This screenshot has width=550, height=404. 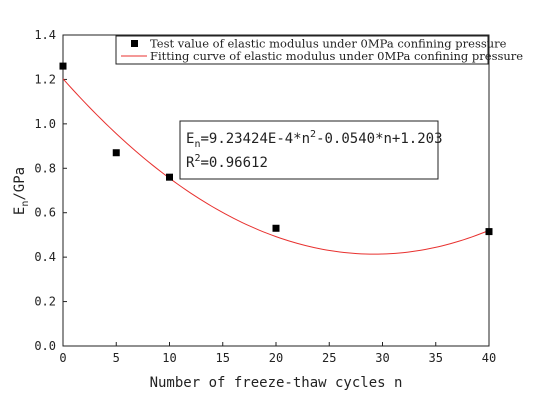 What do you see at coordinates (20, 211) in the screenshot?
I see `y-label-e: E` at bounding box center [20, 211].